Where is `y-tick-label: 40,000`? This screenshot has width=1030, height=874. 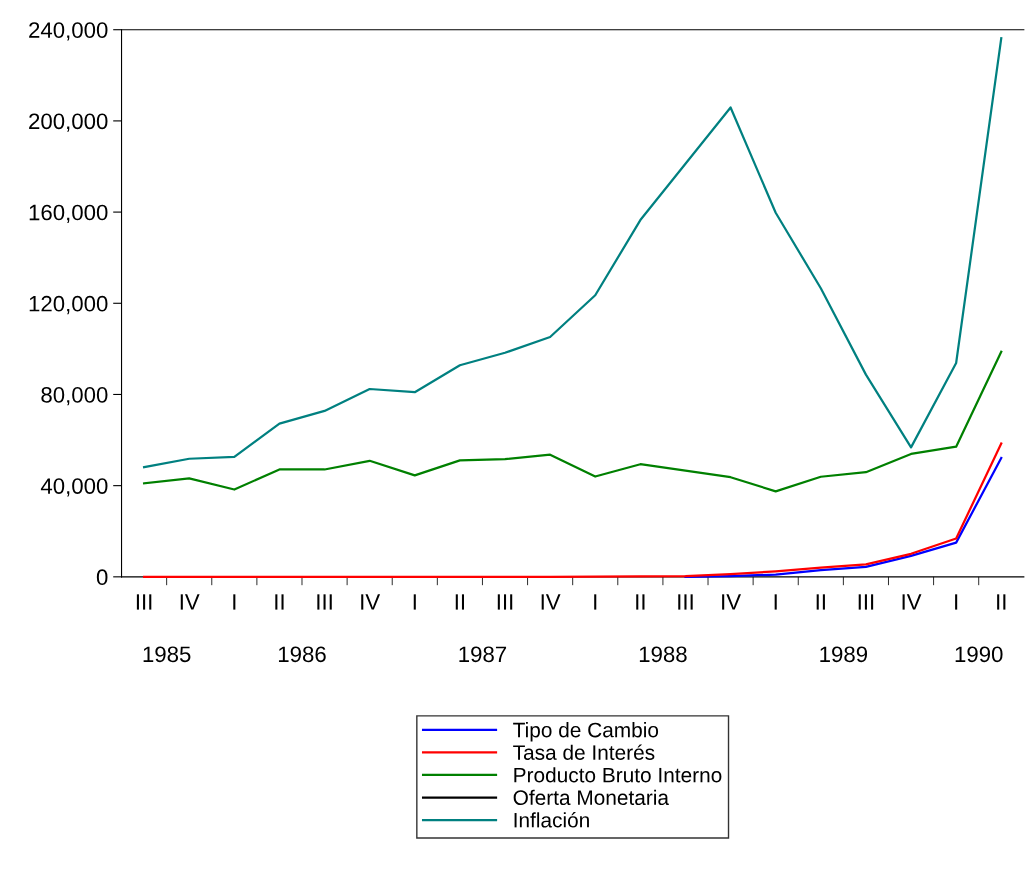 y-tick-label: 40,000 is located at coordinates (74, 487).